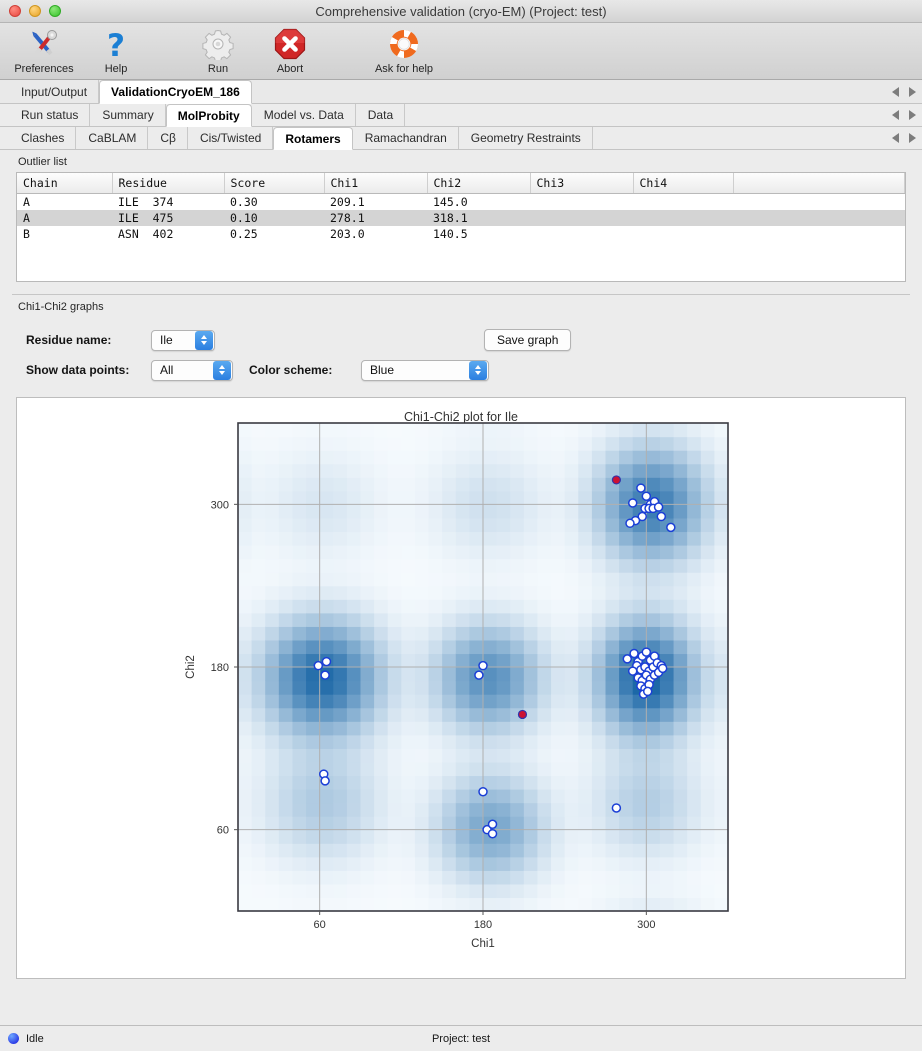  What do you see at coordinates (320, 925) in the screenshot?
I see `x-tick-label: 60` at bounding box center [320, 925].